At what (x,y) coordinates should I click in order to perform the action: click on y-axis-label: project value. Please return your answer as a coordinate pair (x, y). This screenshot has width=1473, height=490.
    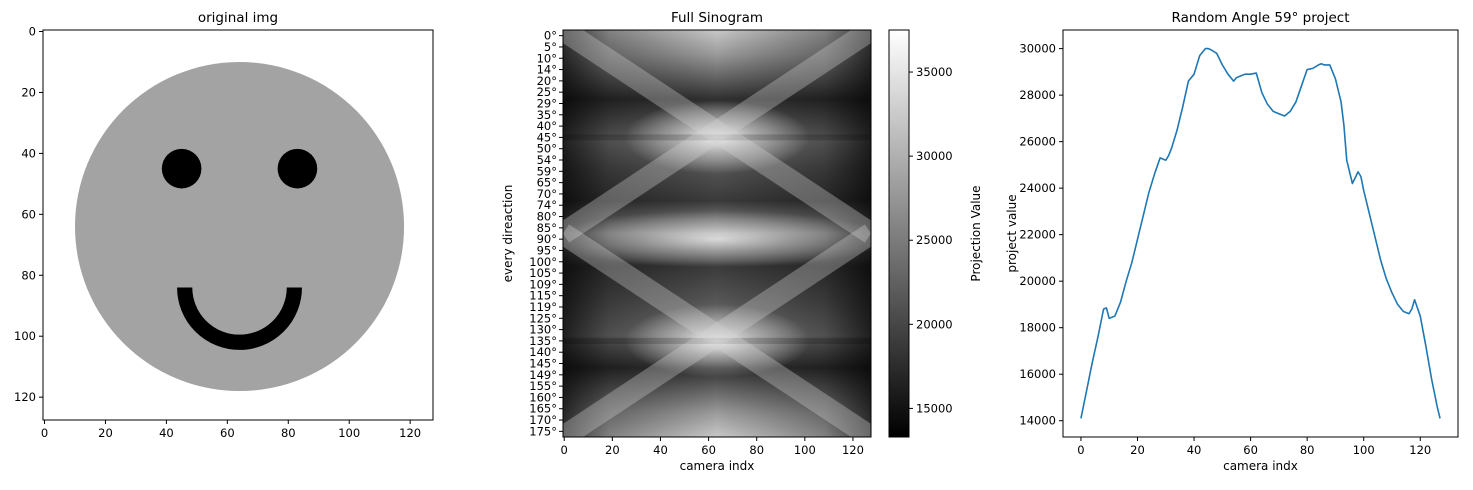
    Looking at the image, I should click on (1012, 233).